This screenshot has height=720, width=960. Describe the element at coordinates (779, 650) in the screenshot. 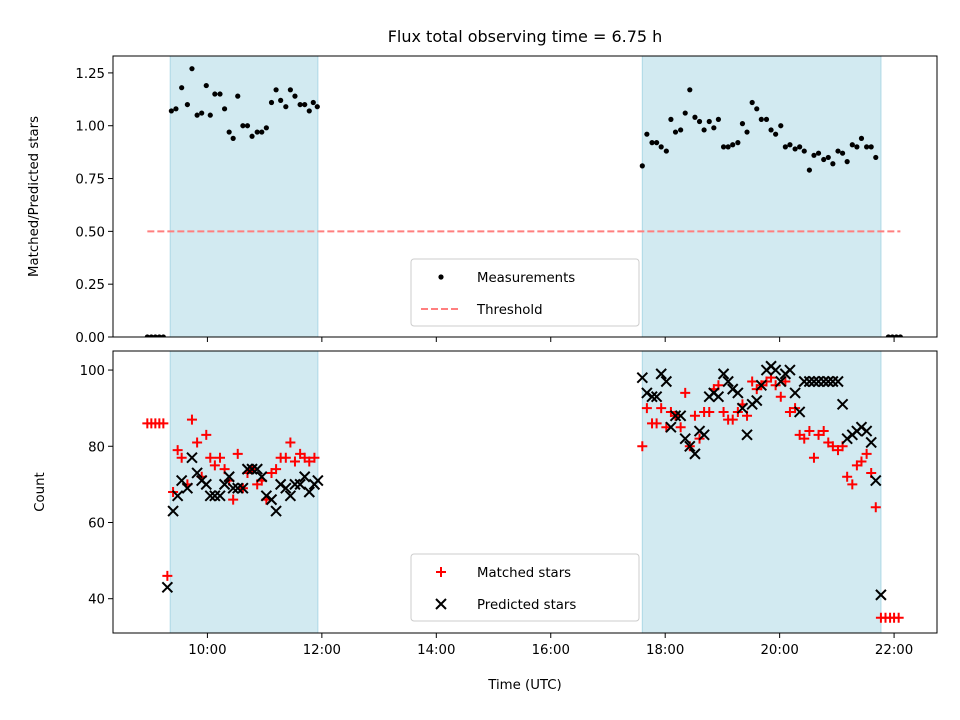

I see `x-tick-label: 20:00` at that location.